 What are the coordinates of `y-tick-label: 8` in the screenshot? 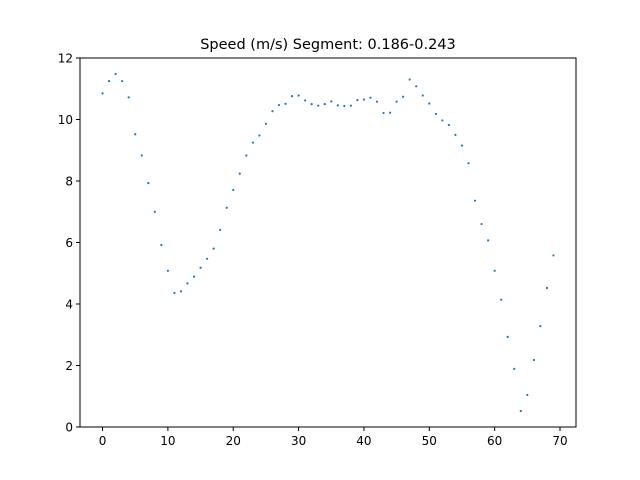 It's located at (69, 182).